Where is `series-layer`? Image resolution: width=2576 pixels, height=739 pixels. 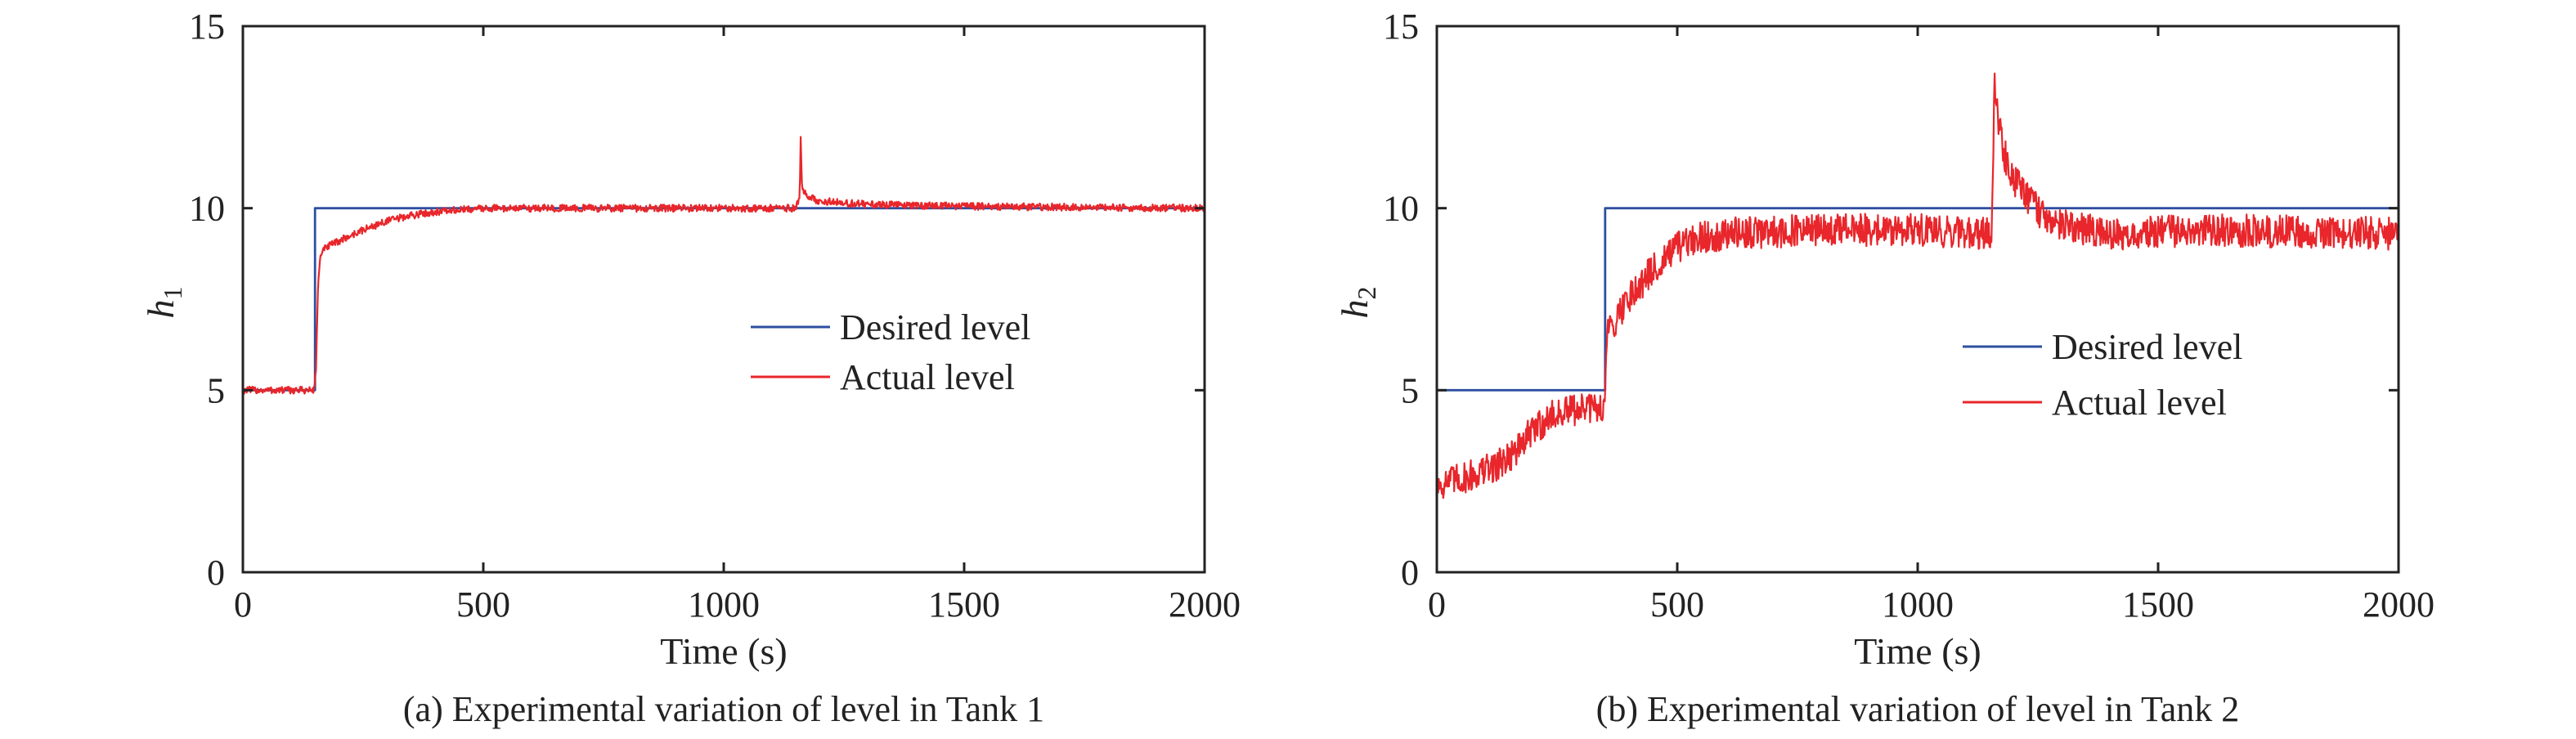 series-layer is located at coordinates (724, 265).